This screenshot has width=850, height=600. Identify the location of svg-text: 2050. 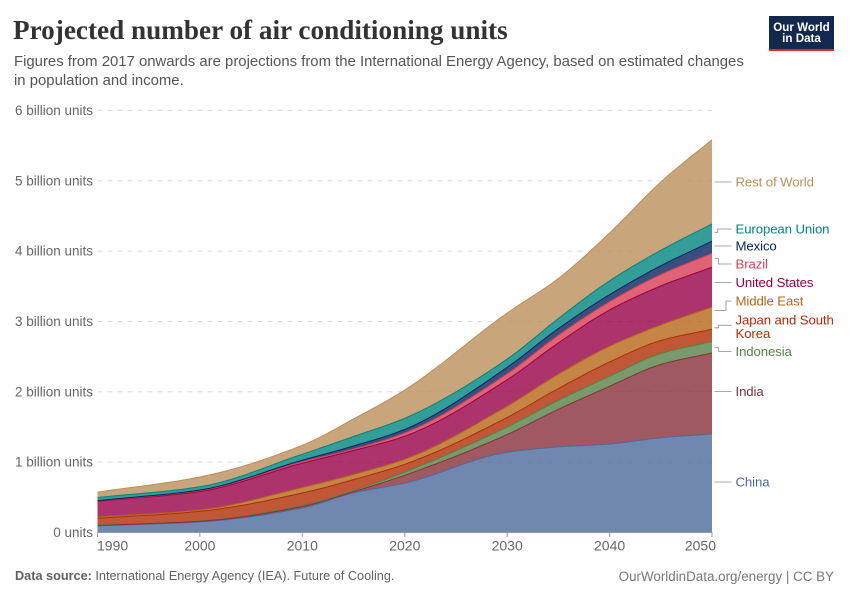
(700, 546).